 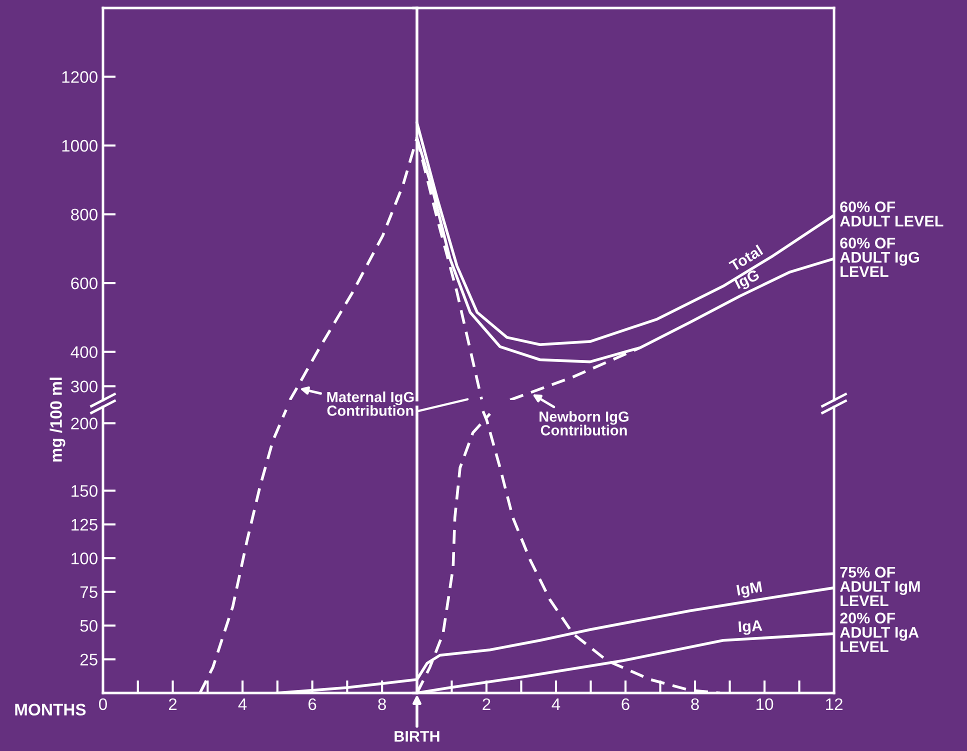 I want to click on y-tick-label: 600, so click(x=84, y=283).